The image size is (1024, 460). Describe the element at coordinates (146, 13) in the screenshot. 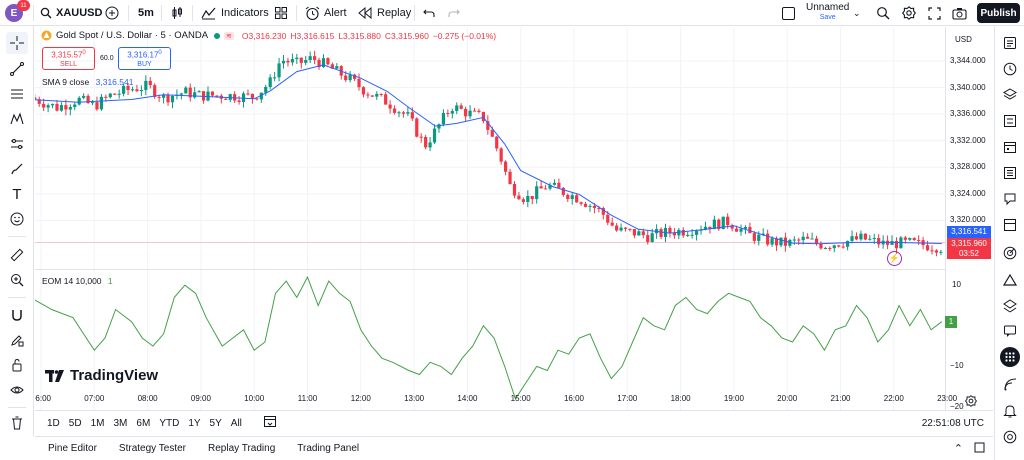

I see `interval-button: 5m` at that location.